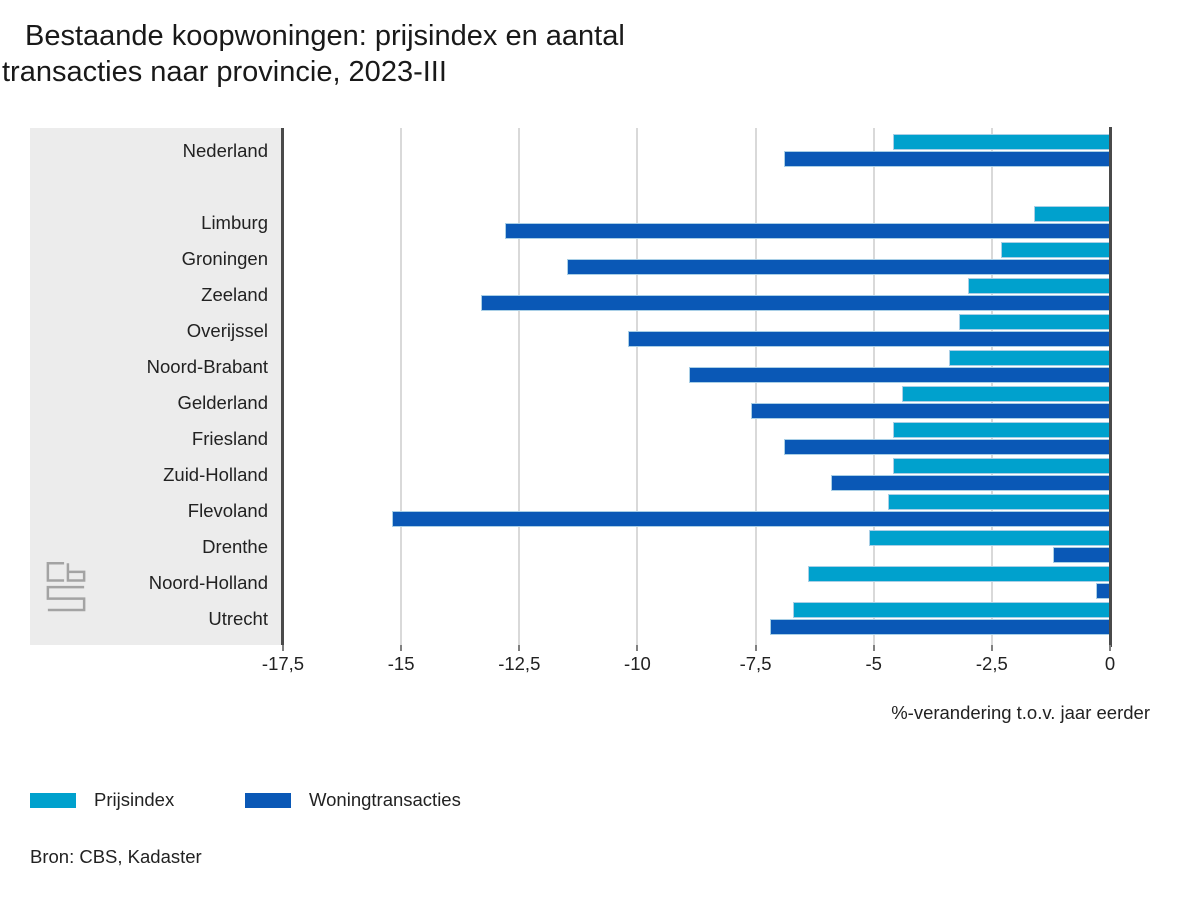 The image size is (1200, 900). I want to click on category-label-flevoland: Flevoland, so click(227, 510).